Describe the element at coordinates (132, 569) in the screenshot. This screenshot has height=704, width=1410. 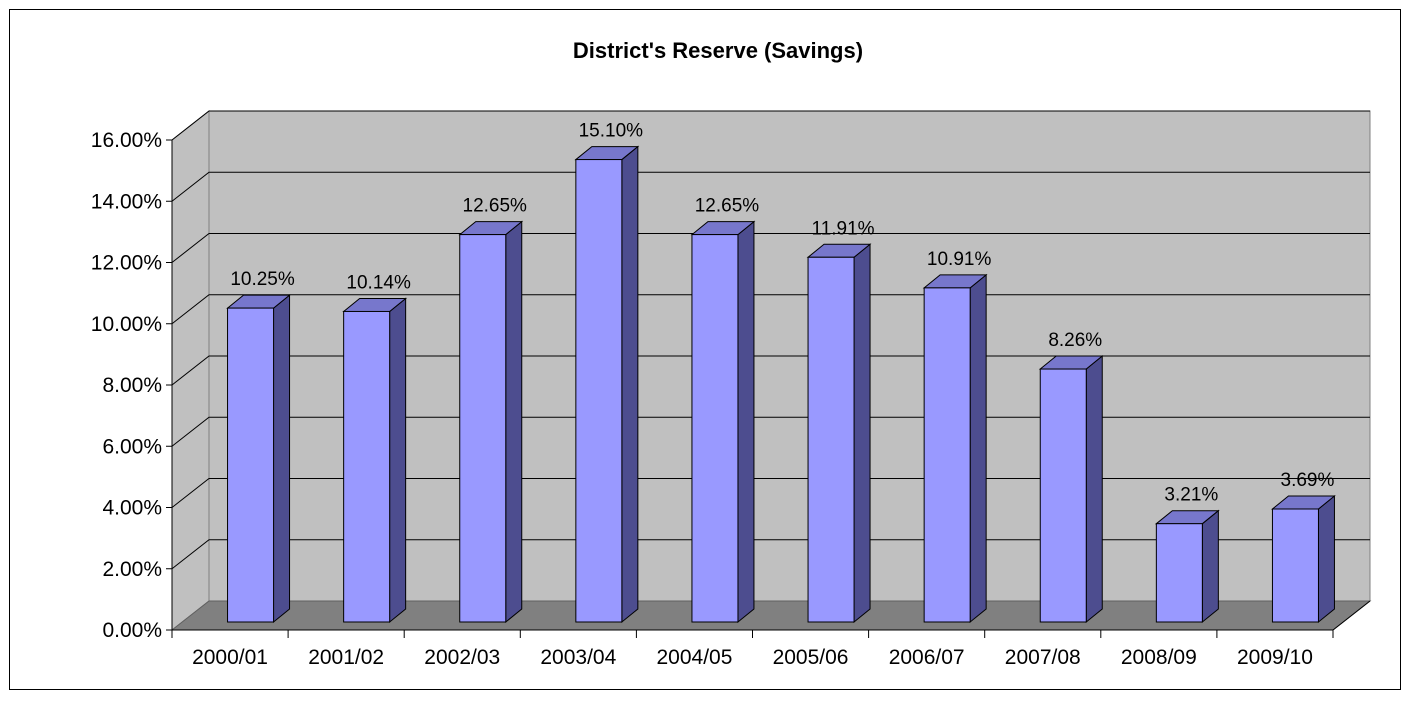
I see `y-tick-label: 2.00%` at that location.